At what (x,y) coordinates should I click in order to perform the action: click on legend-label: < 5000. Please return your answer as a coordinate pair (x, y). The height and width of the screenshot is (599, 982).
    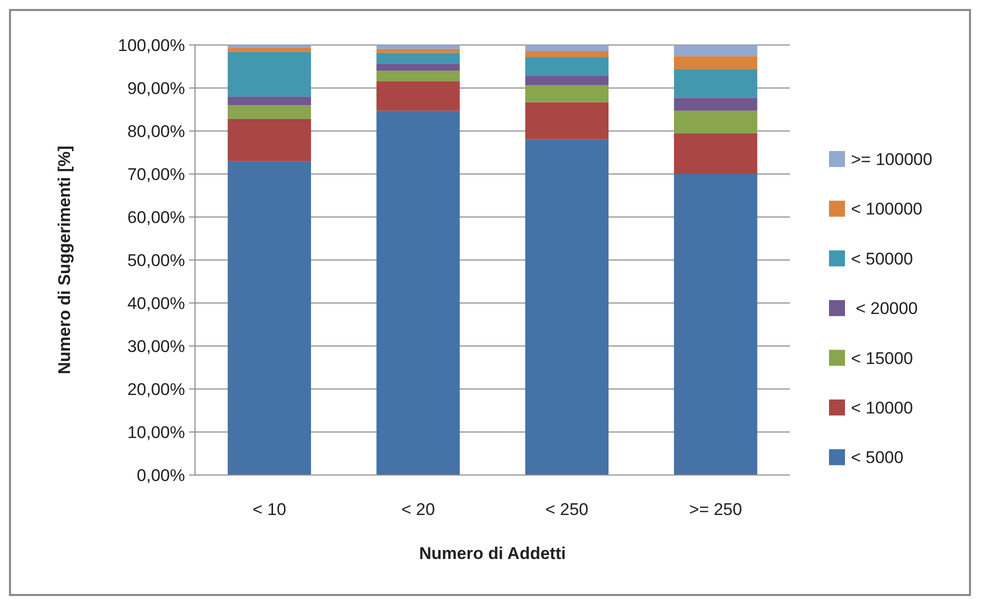
    Looking at the image, I should click on (877, 458).